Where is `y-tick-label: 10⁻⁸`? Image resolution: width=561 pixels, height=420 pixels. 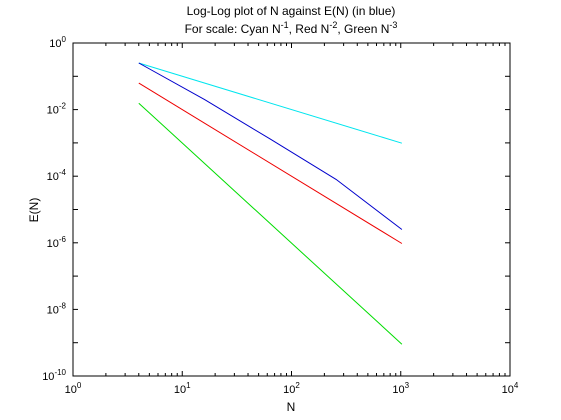
y-tick-label: 10⁻⁸ is located at coordinates (57, 308).